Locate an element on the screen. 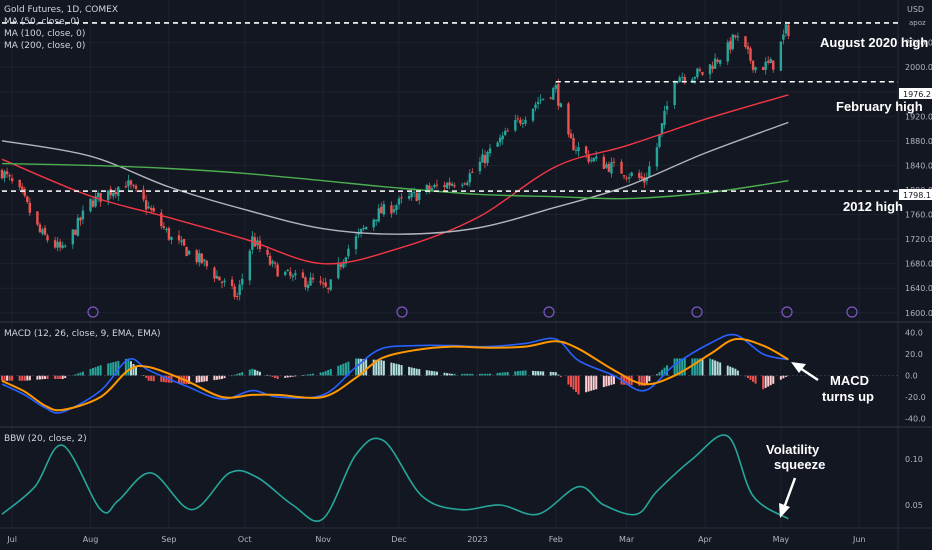 The width and height of the screenshot is (932, 550). ma100-legend: MA (100, close, 0) is located at coordinates (44, 34).